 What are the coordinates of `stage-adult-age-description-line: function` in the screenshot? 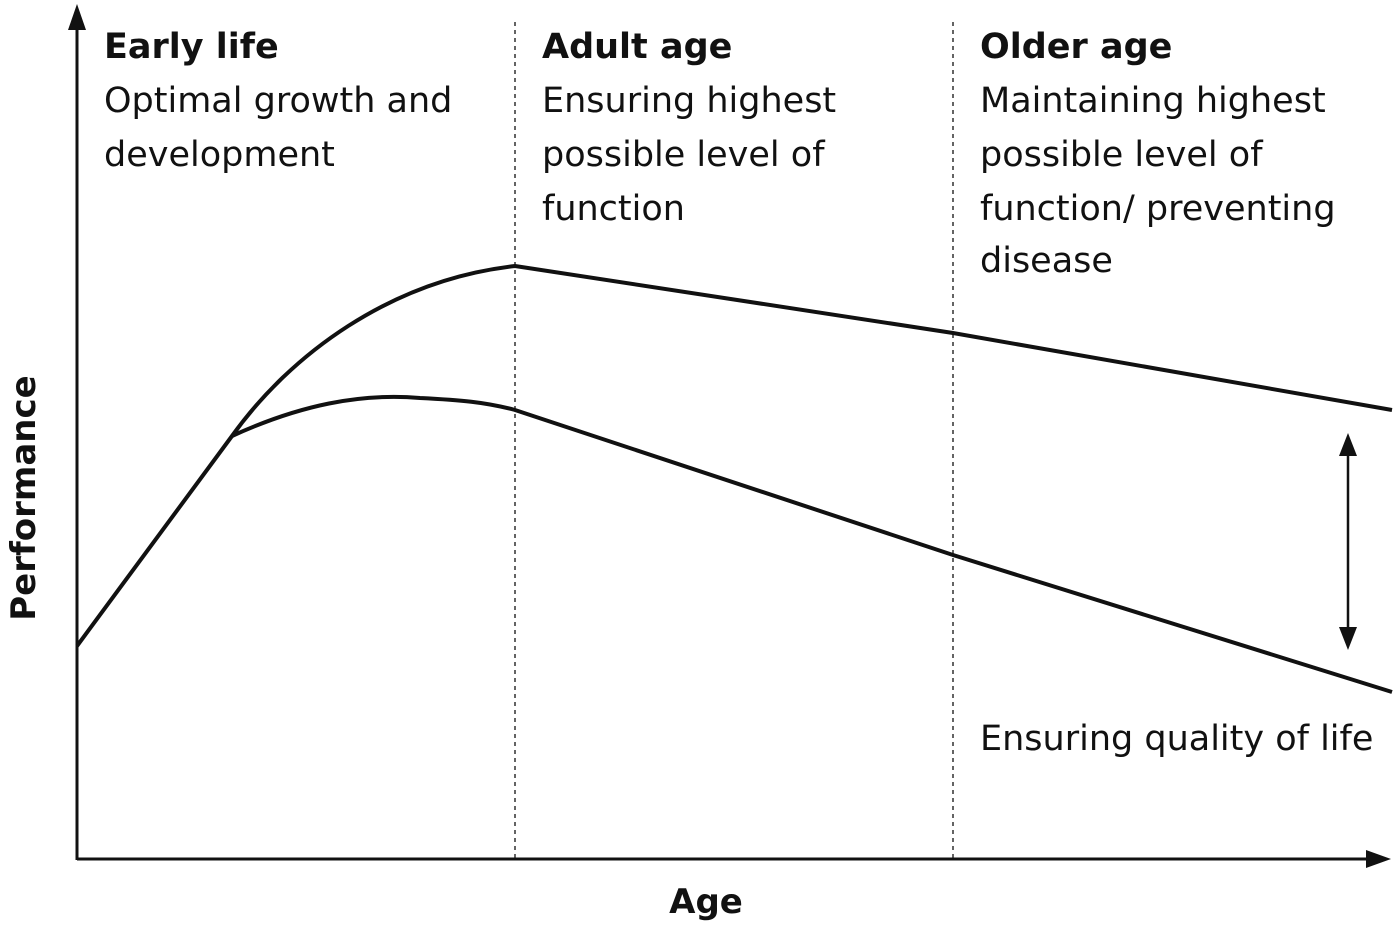 It's located at (613, 209).